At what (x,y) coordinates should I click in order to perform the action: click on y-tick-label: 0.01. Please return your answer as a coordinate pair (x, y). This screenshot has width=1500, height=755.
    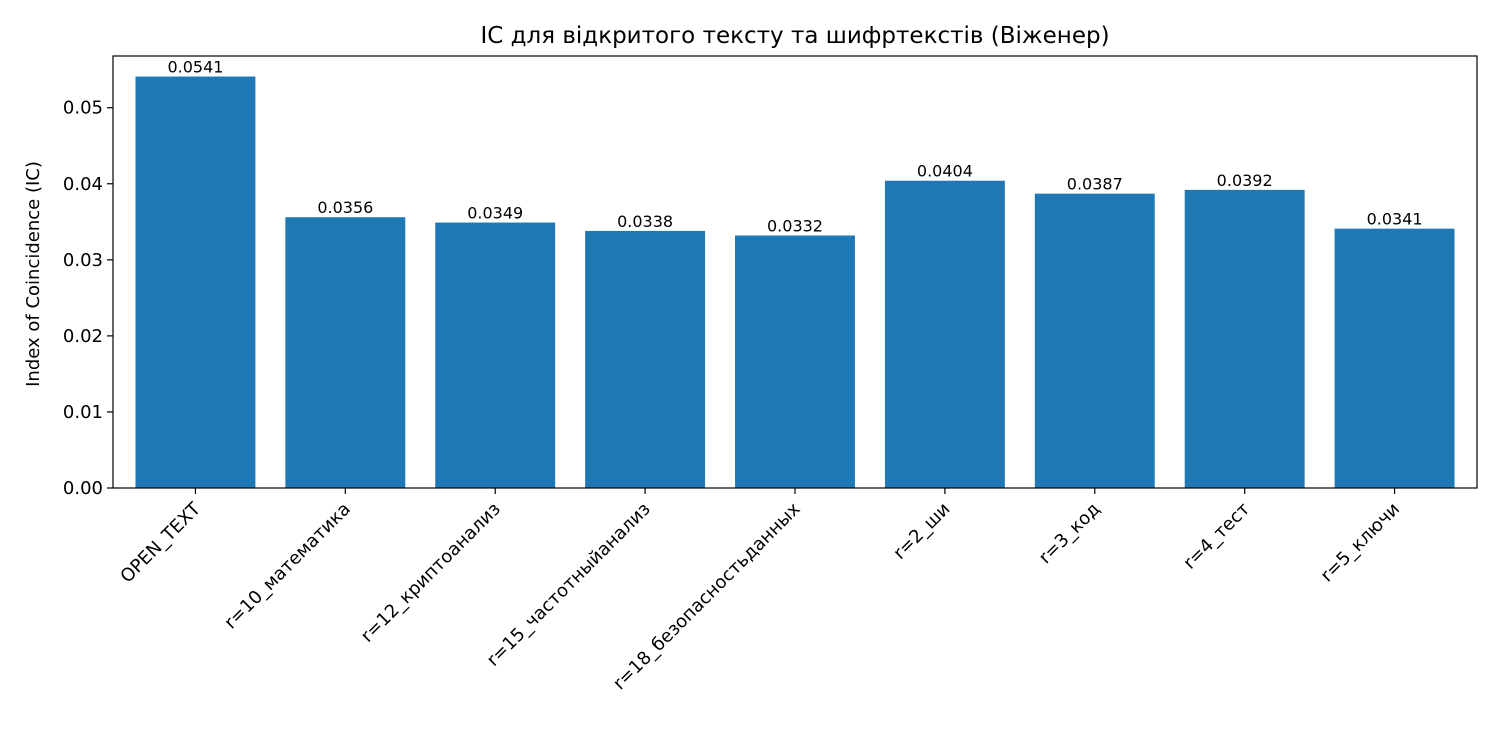
    Looking at the image, I should click on (83, 412).